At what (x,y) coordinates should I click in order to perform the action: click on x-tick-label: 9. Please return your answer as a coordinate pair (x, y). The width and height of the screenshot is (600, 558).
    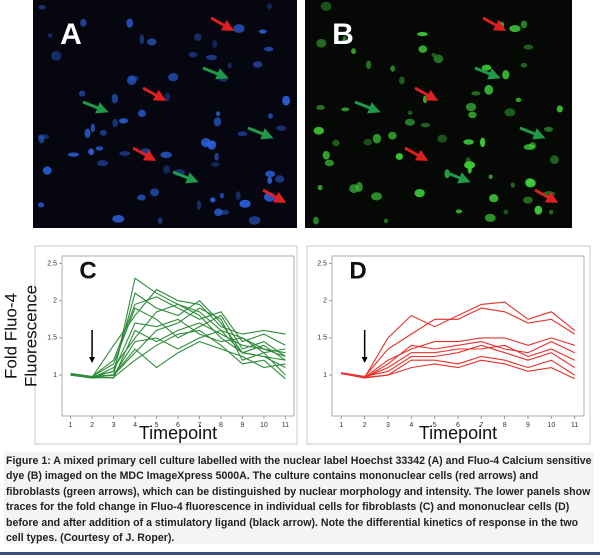
    Looking at the image, I should click on (242, 425).